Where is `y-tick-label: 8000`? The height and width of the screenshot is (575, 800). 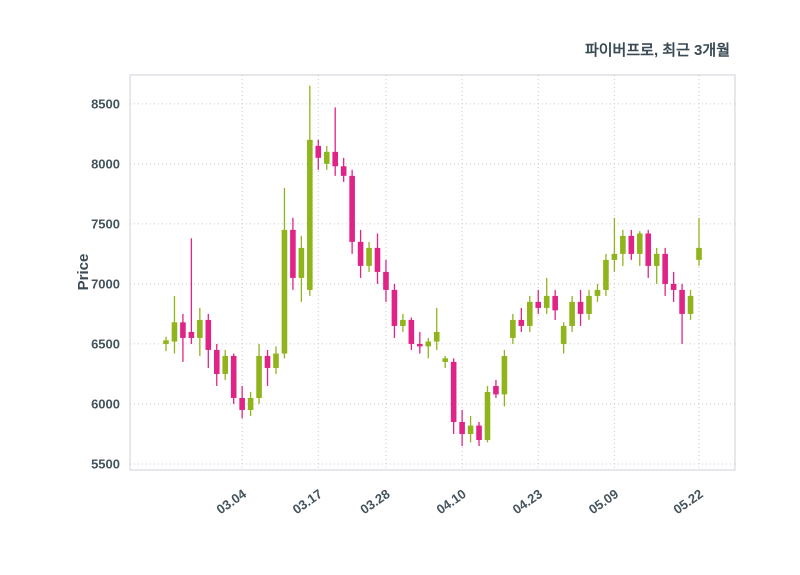 y-tick-label: 8000 is located at coordinates (105, 163).